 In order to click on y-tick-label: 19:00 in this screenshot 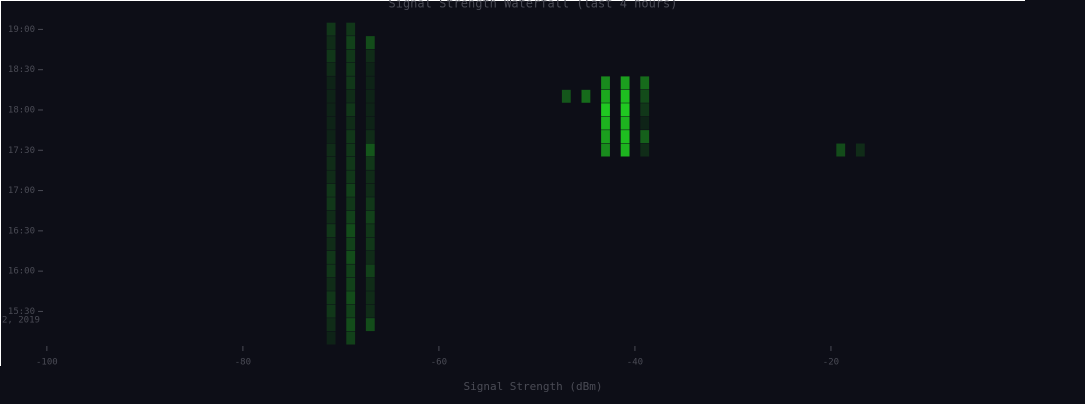, I will do `click(21, 30)`.